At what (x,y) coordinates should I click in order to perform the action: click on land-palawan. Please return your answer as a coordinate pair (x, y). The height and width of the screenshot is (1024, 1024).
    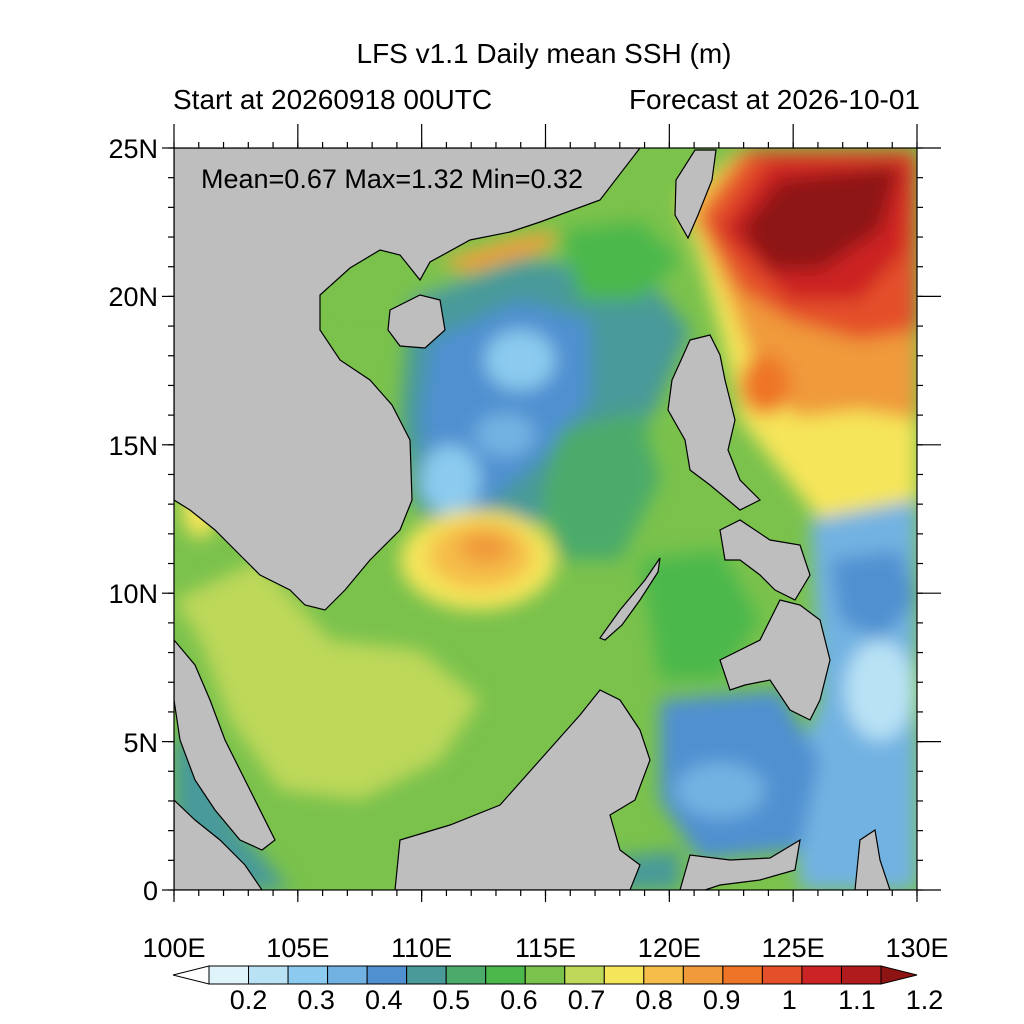
    Looking at the image, I should click on (630, 599).